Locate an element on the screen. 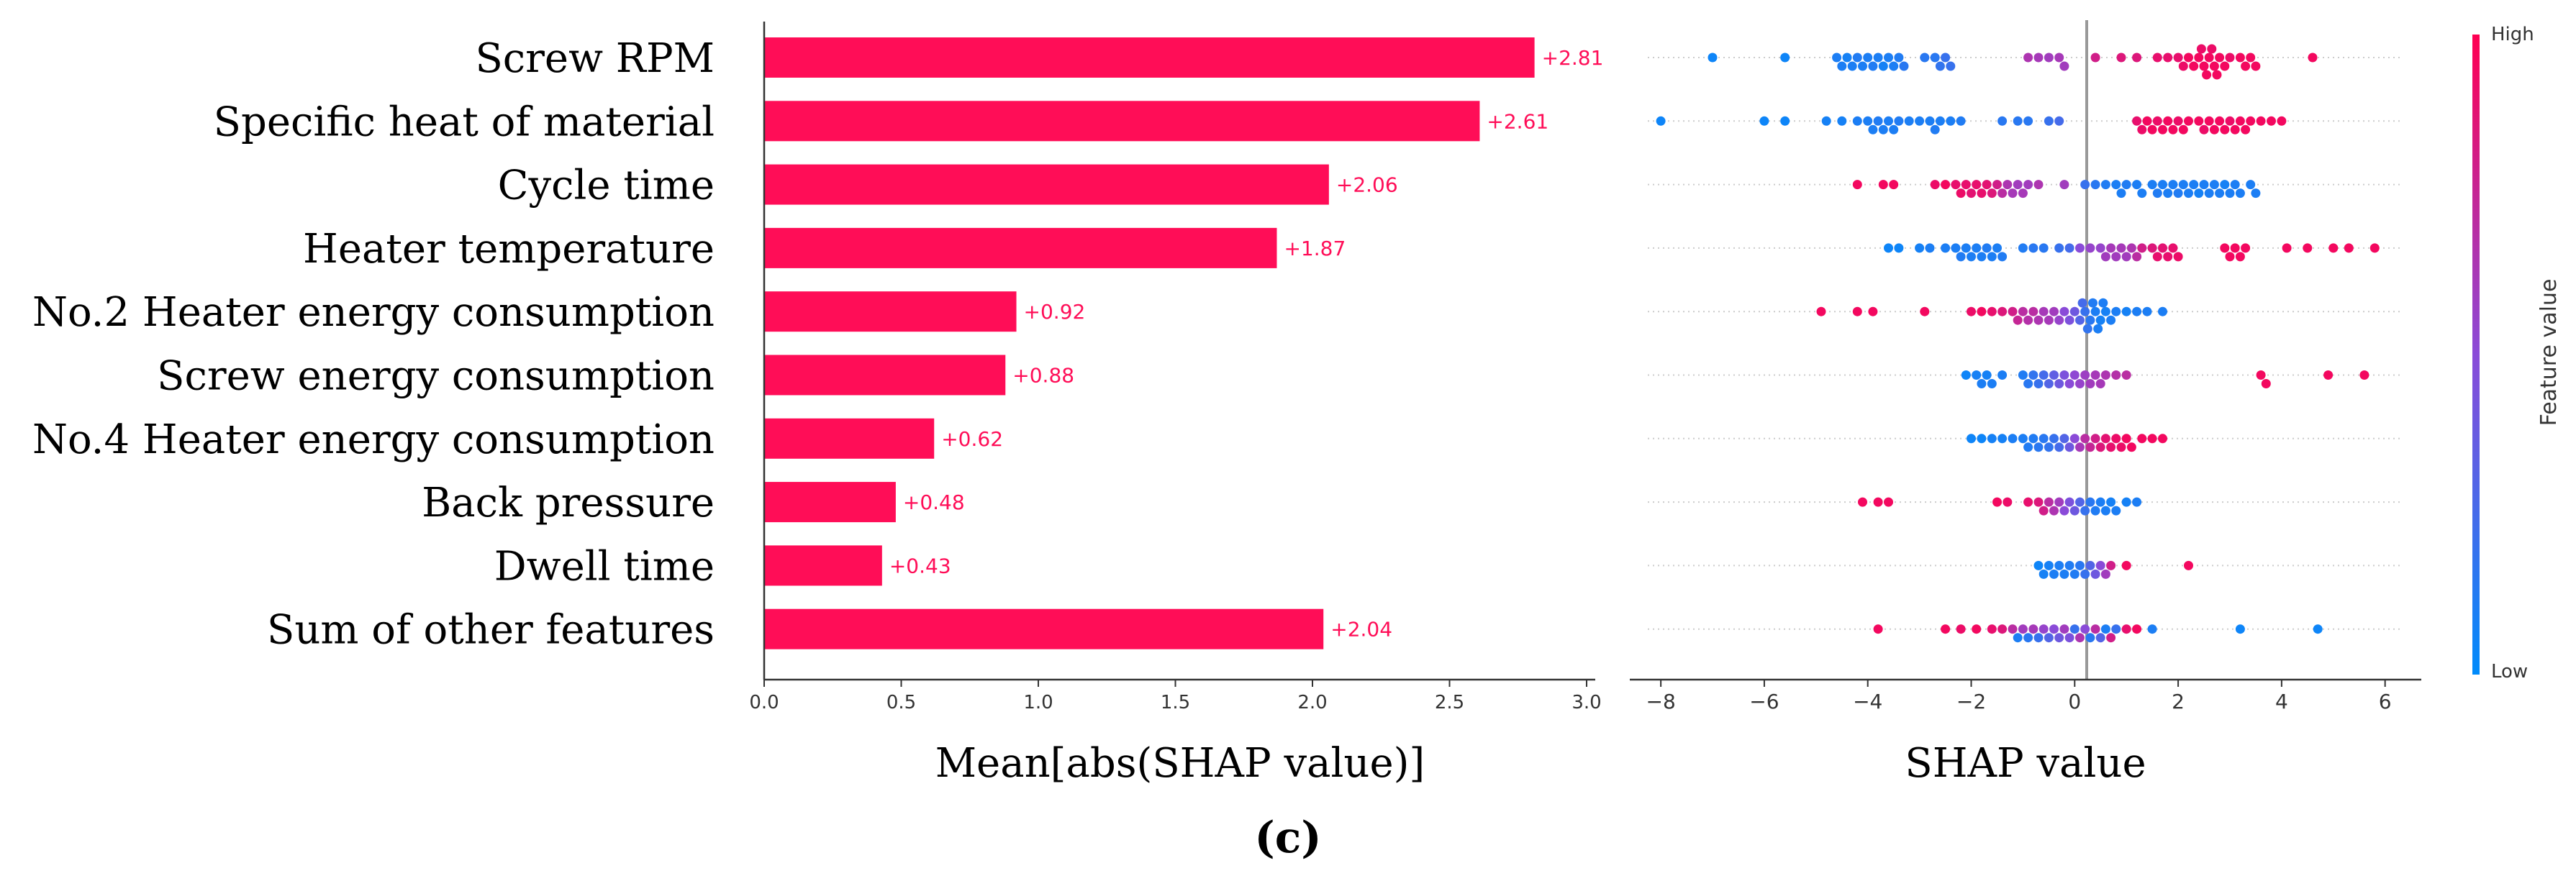  colorbar-high-label: High is located at coordinates (2512, 34).